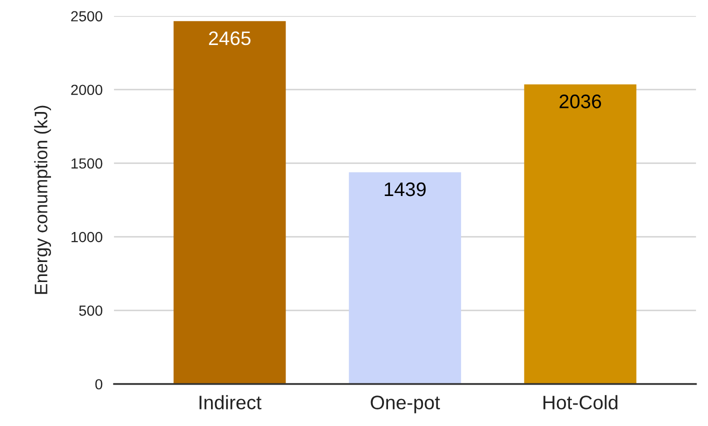 The height and width of the screenshot is (426, 708). I want to click on x-tick-label: Indirect, so click(231, 402).